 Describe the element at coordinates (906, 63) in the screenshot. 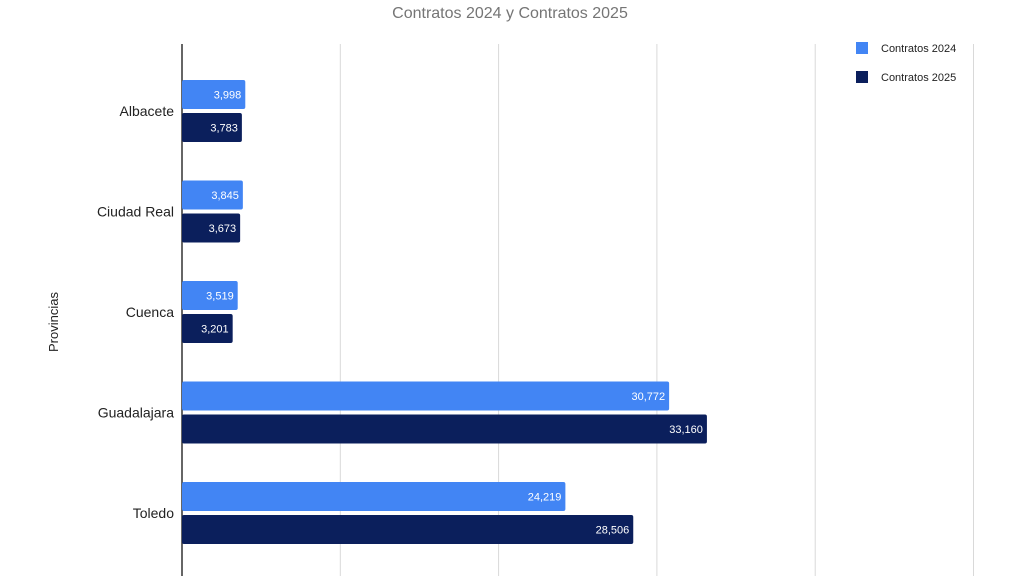

I see `legend: Contratos 2024 Contratos 2025` at that location.